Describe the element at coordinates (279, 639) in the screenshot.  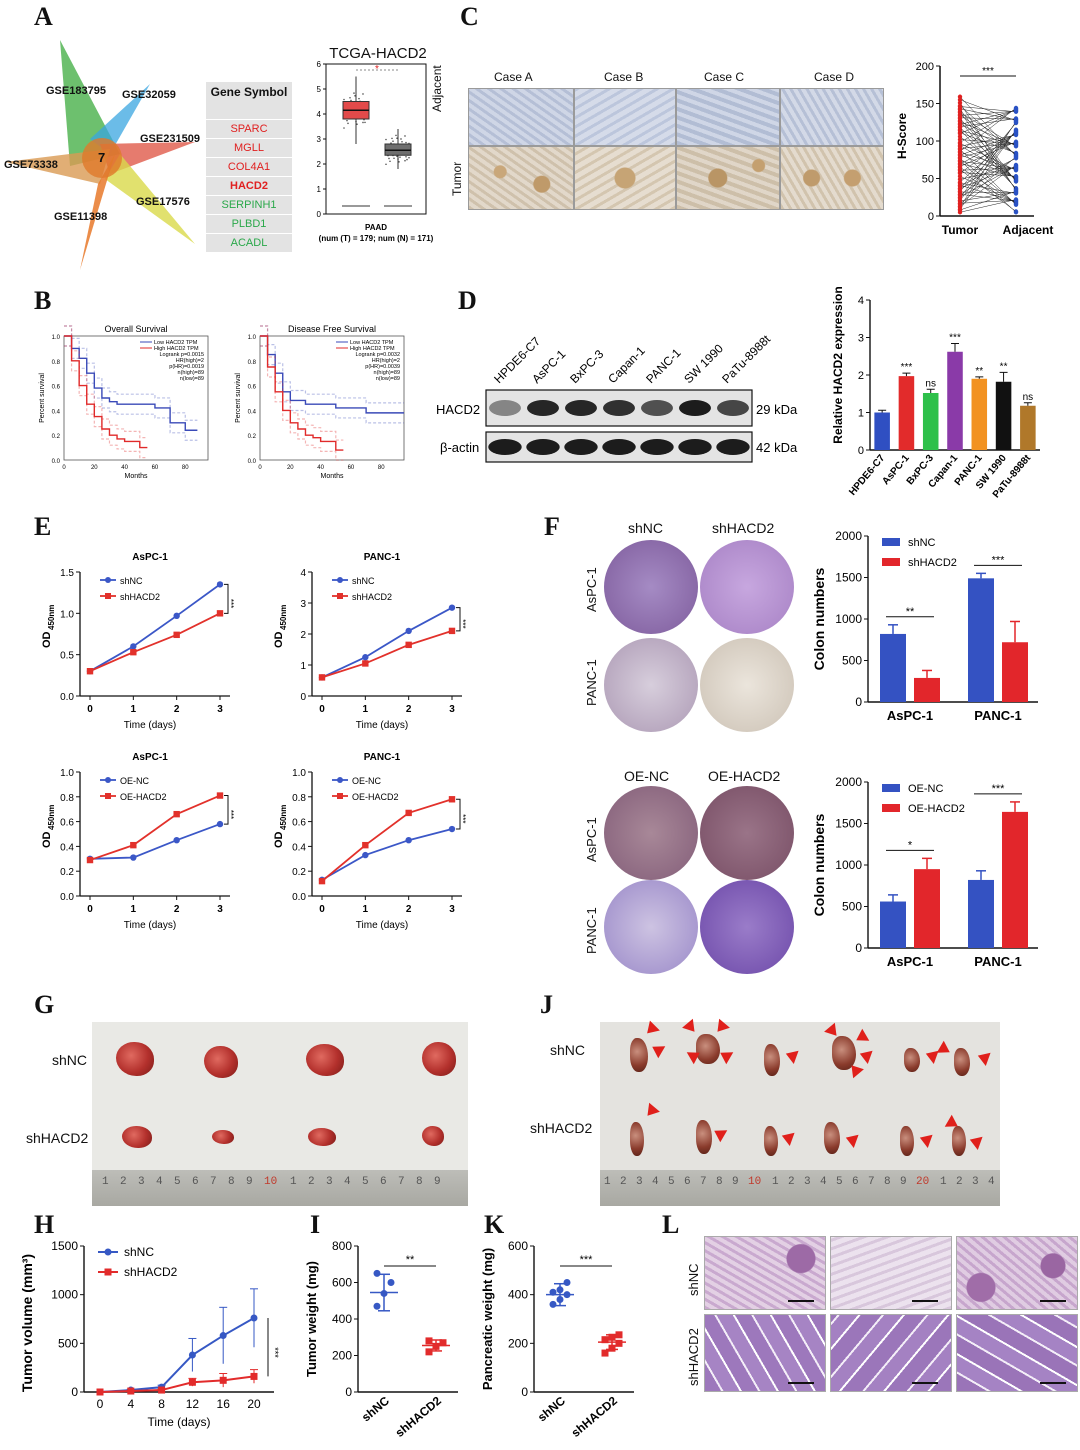
I see `y-label: OD` at that location.